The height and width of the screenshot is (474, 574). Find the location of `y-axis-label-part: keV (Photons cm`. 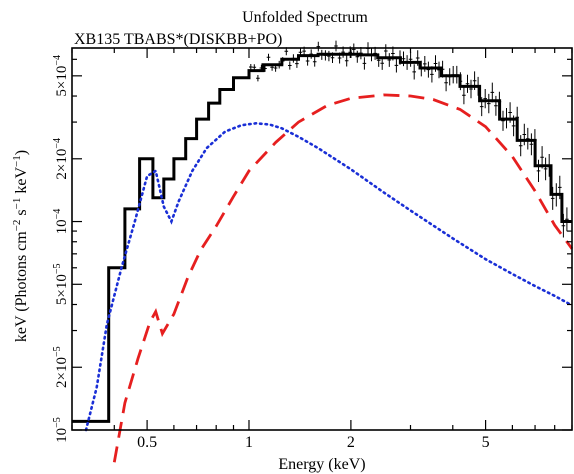

y-axis-label-part: keV (Photons cm is located at coordinates (21, 286).